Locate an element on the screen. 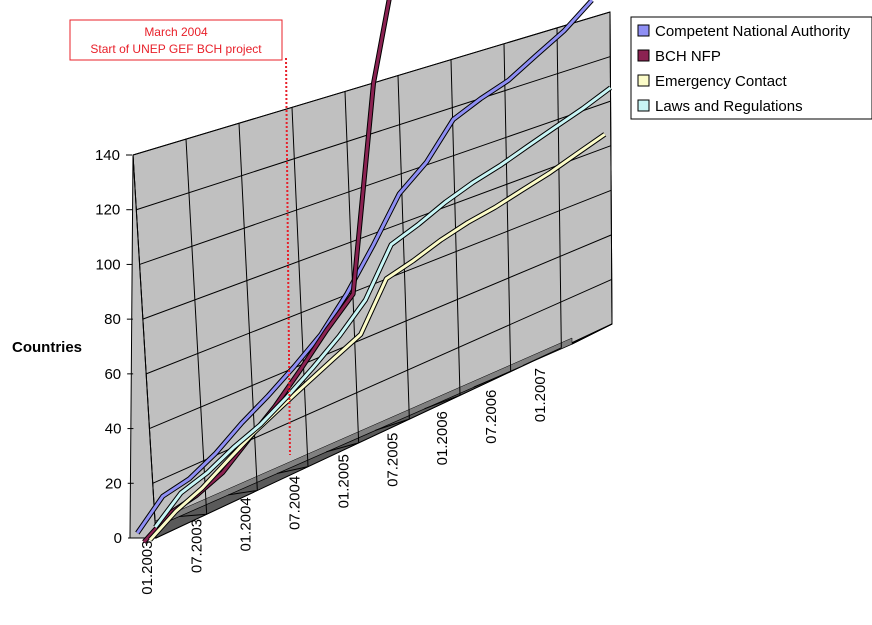 The image size is (872, 625). chart-legend-label: Competent National Authority is located at coordinates (753, 31).